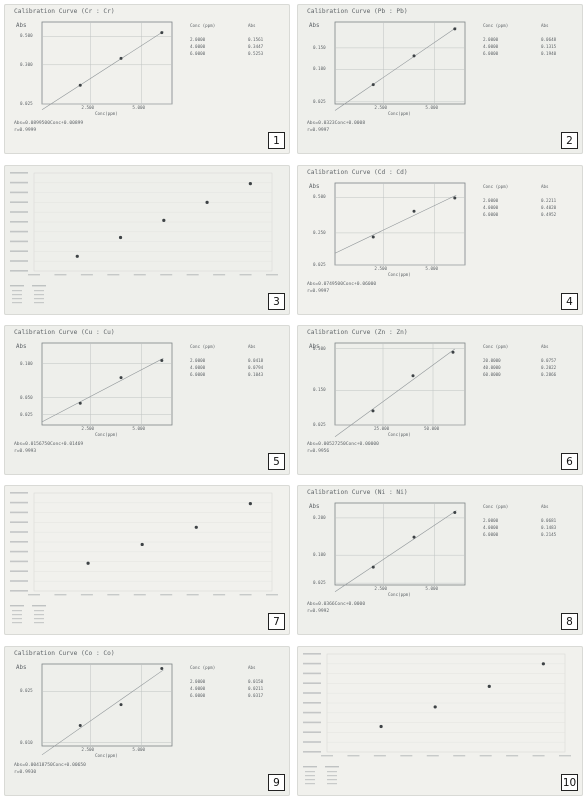  Describe the element at coordinates (569, 140) in the screenshot. I see `panel-number-label: 2` at that location.